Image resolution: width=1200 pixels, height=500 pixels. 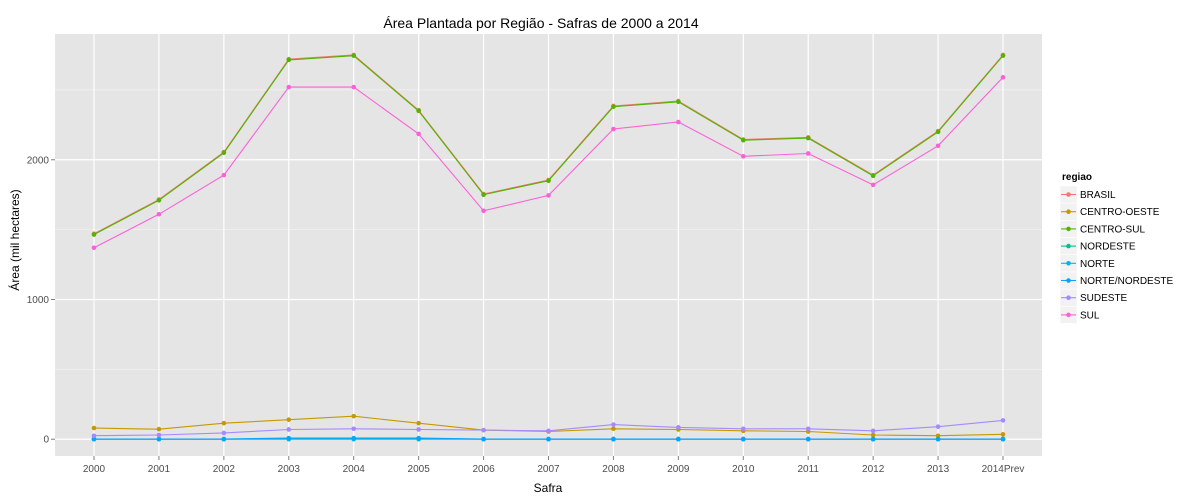 I want to click on legend-item: NORDESTE, so click(x=1097, y=246).